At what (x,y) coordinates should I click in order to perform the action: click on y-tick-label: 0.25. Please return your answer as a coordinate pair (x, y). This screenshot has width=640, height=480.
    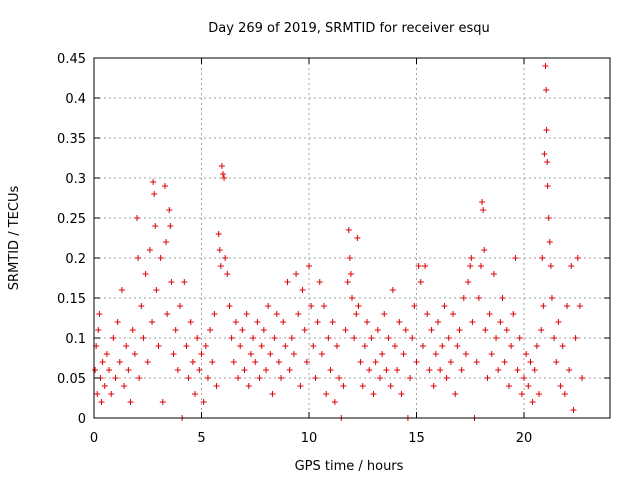
    Looking at the image, I should click on (71, 219).